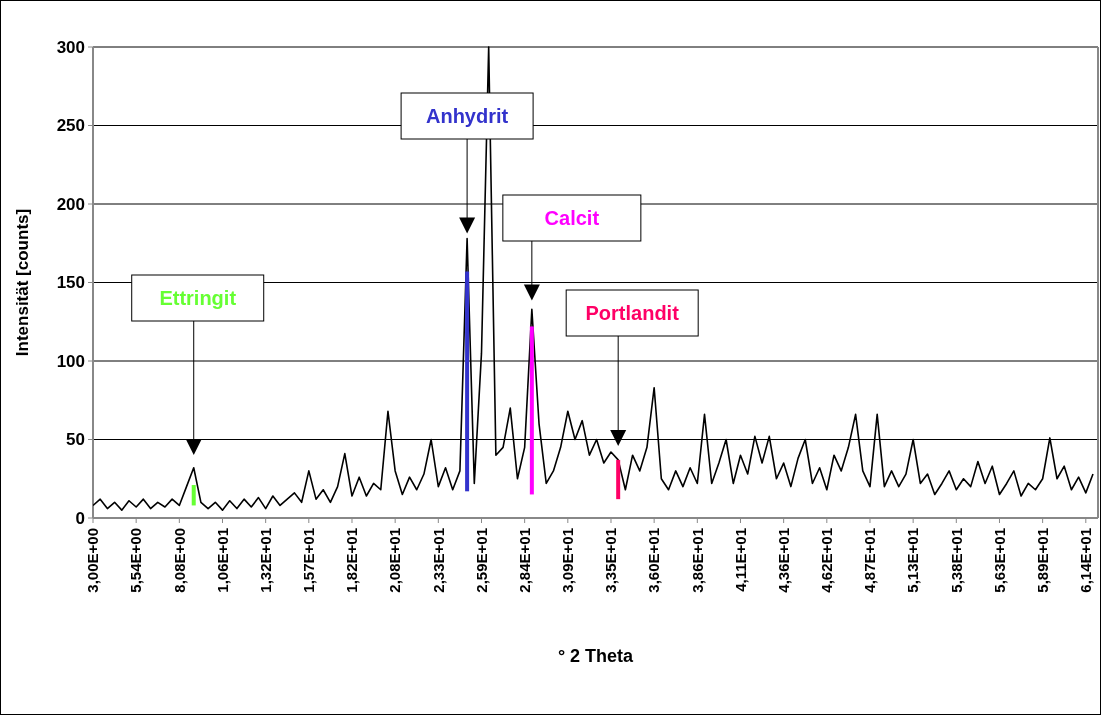 Image resolution: width=1101 pixels, height=715 pixels. Describe the element at coordinates (697, 560) in the screenshot. I see `x-tick-label: 3,86E+01` at that location.